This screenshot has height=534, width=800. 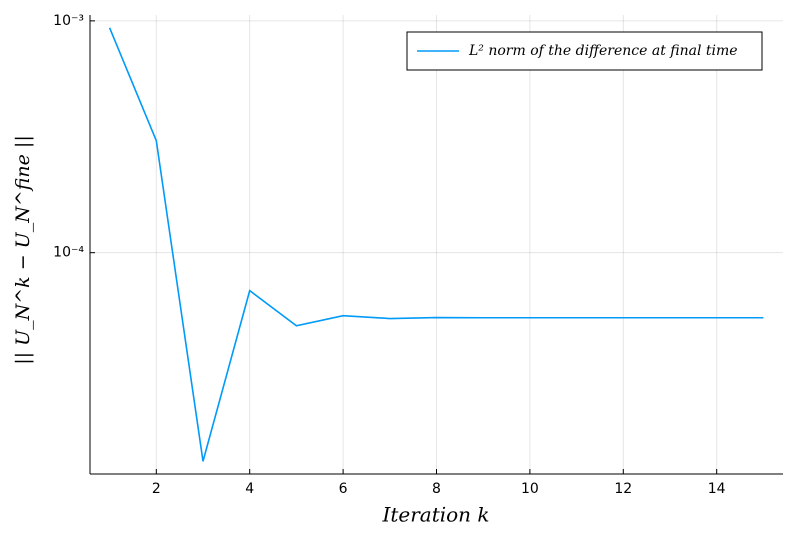 What do you see at coordinates (23, 249) in the screenshot?
I see `y-axis-label: || U_N^k − U_N^fine ||` at bounding box center [23, 249].